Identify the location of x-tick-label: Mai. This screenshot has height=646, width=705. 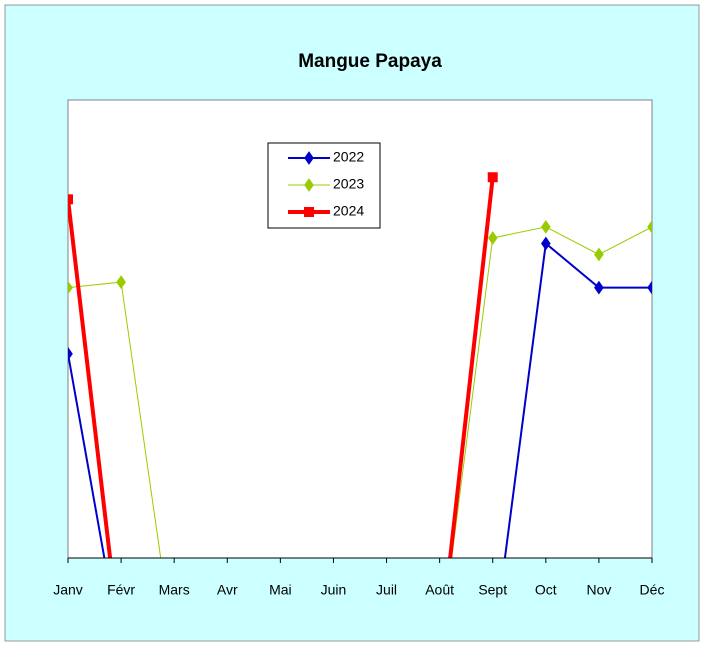
(280, 590).